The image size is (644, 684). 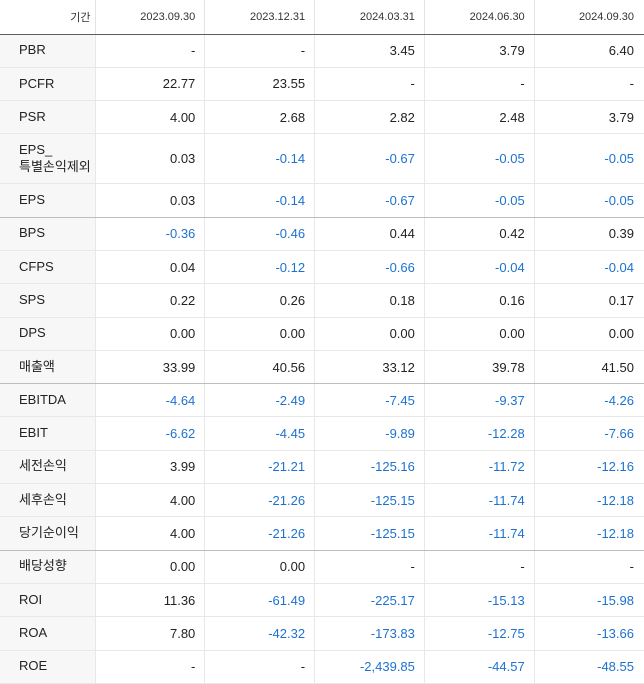 I want to click on value-cell: -48.55, so click(x=589, y=667).